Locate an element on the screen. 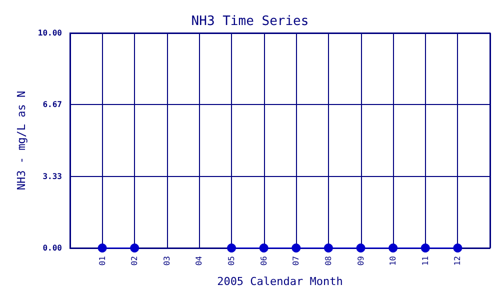 The height and width of the screenshot is (300, 500). x-tick-label: 07 is located at coordinates (296, 261).